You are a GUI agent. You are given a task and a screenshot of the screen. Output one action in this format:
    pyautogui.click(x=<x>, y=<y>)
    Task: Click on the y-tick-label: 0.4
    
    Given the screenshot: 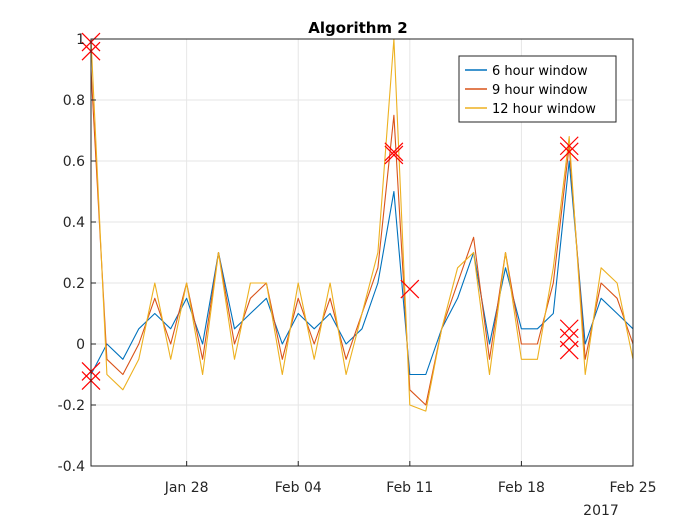 What is the action you would take?
    pyautogui.click(x=74, y=223)
    